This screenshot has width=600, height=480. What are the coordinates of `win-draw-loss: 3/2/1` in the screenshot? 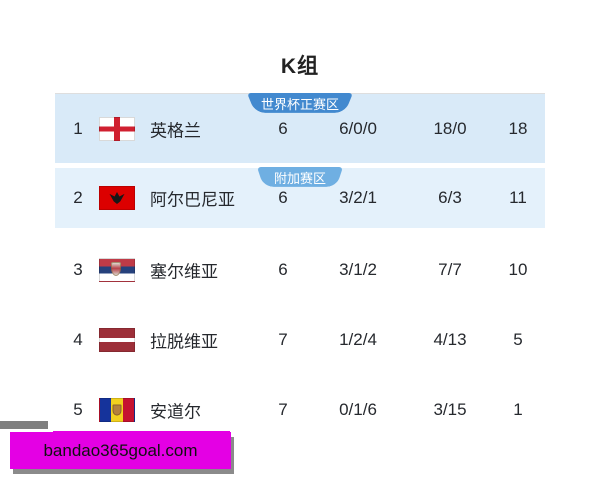 It's located at (358, 197).